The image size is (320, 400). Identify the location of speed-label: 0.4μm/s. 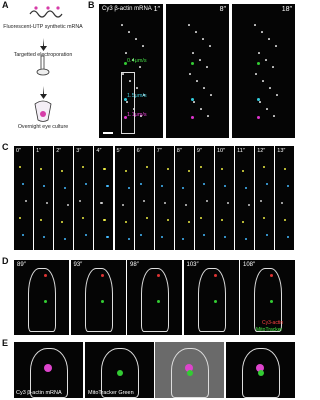
(137, 61).